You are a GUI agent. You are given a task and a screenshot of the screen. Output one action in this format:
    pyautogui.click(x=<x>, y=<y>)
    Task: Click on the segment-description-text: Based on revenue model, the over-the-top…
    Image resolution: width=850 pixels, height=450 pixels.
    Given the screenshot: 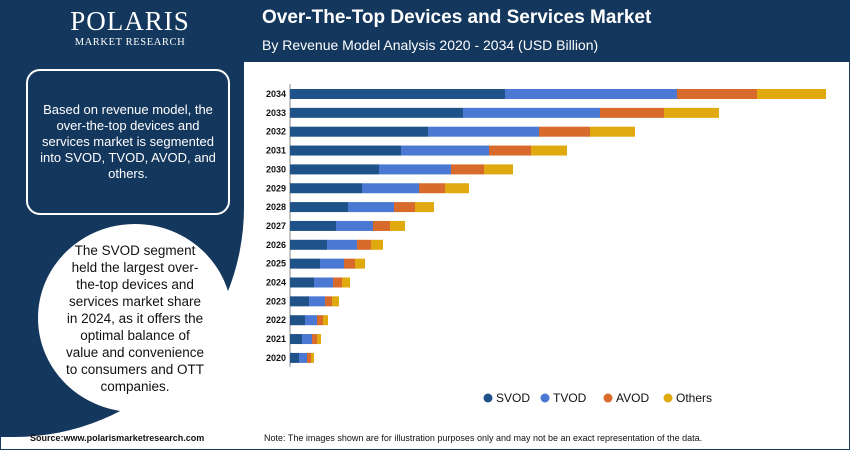 What is the action you would take?
    pyautogui.click(x=128, y=141)
    